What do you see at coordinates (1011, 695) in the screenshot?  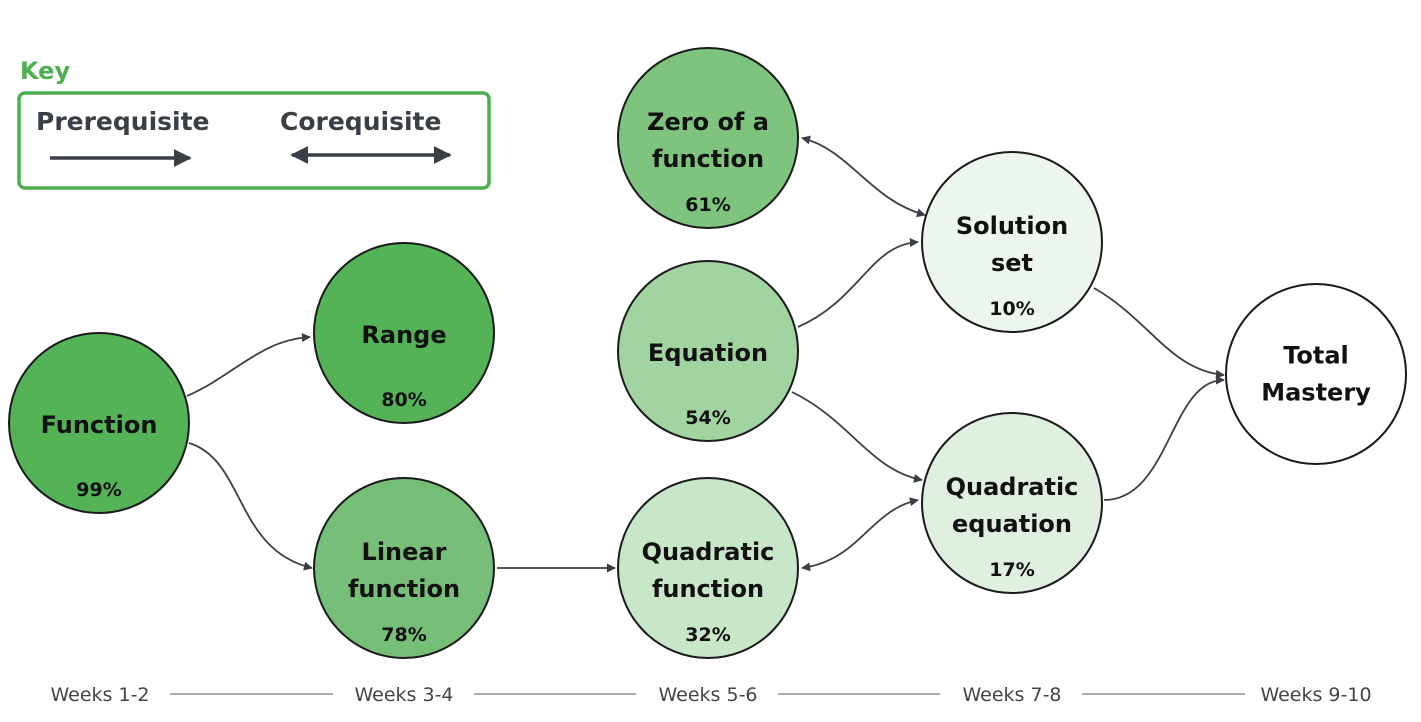 I see `timeline-label-4: Weeks 7-8` at bounding box center [1011, 695].